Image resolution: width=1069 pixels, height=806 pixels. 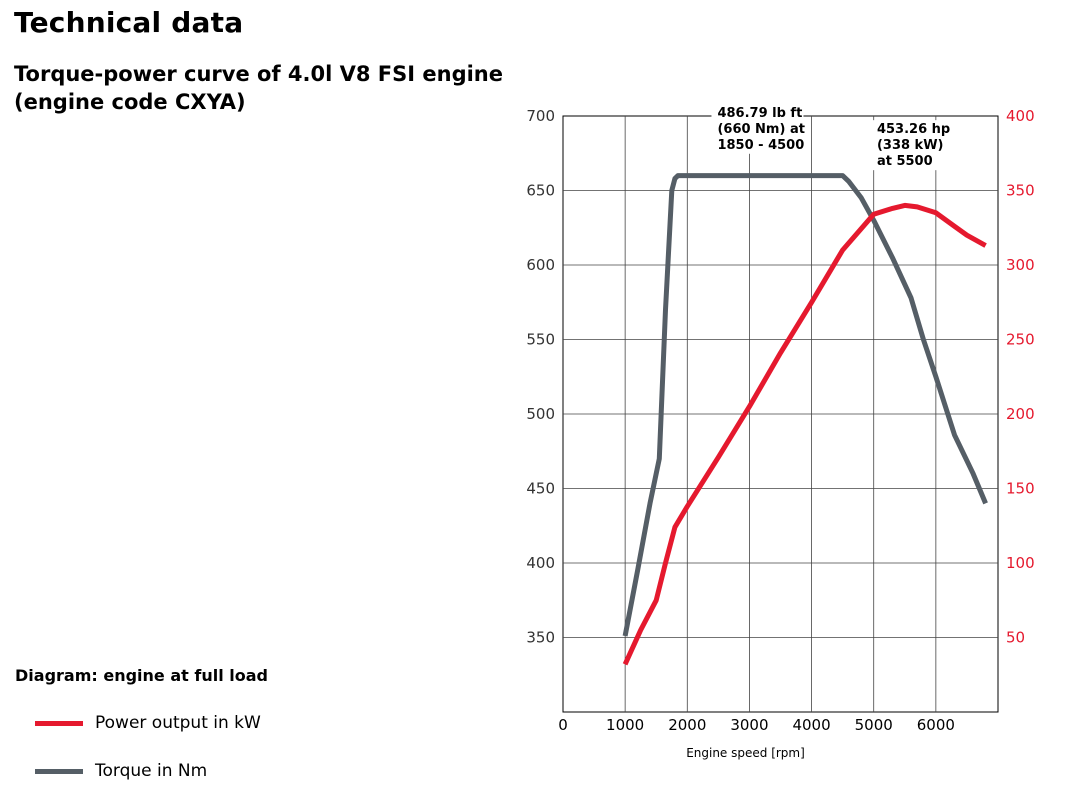 I want to click on page-title: Technical data, so click(x=129, y=22).